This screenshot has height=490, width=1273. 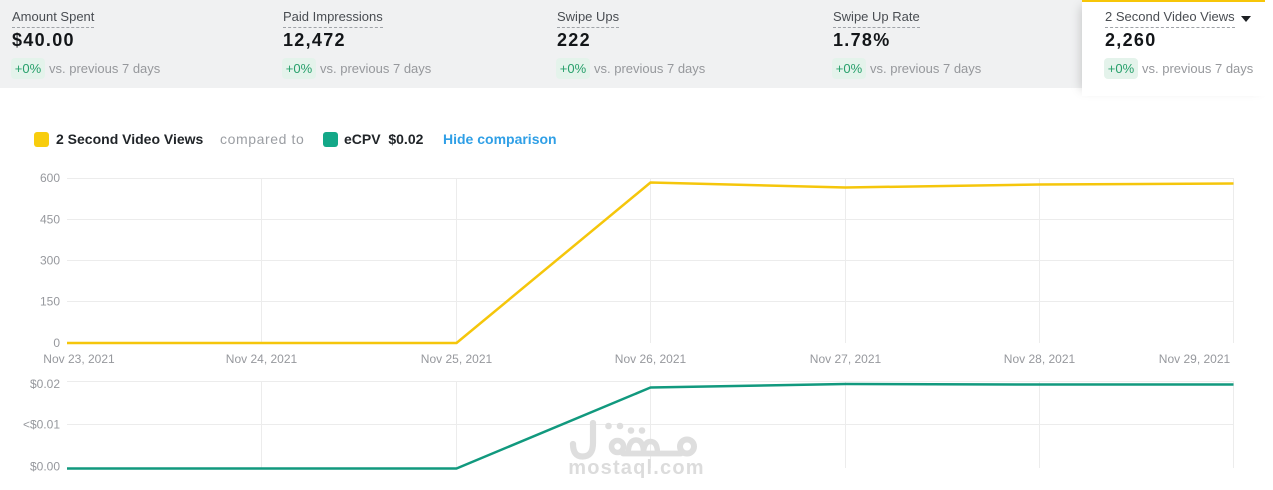 What do you see at coordinates (262, 359) in the screenshot?
I see `svg-text: Nov 24, 2021` at bounding box center [262, 359].